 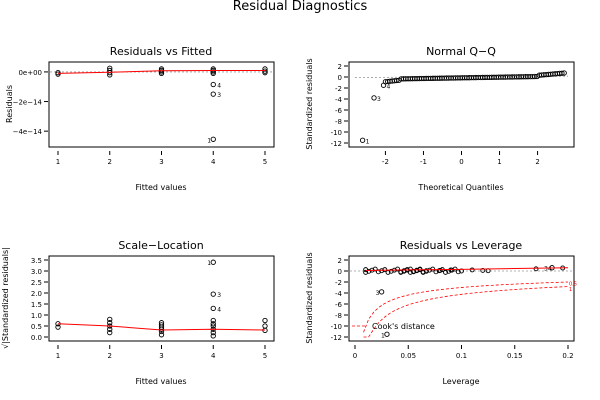 What do you see at coordinates (339, 111) in the screenshot?
I see `y-tick-label: -6` at bounding box center [339, 111].